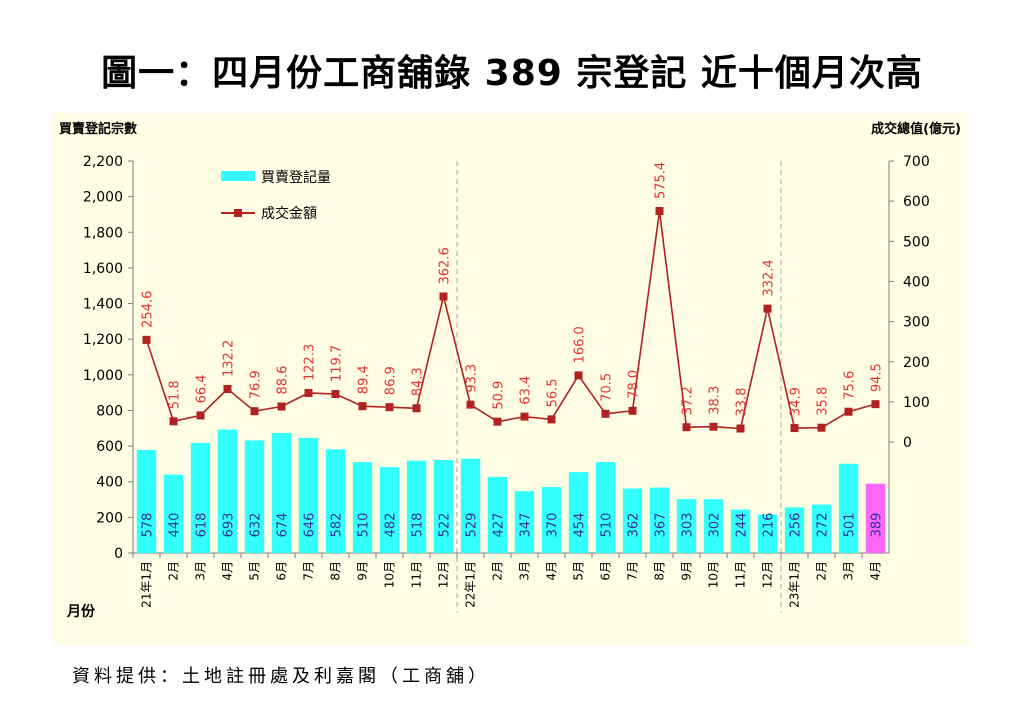 Image resolution: width=1024 pixels, height=710 pixels. What do you see at coordinates (147, 584) in the screenshot?
I see `x-tick-label: 21年1月` at bounding box center [147, 584].